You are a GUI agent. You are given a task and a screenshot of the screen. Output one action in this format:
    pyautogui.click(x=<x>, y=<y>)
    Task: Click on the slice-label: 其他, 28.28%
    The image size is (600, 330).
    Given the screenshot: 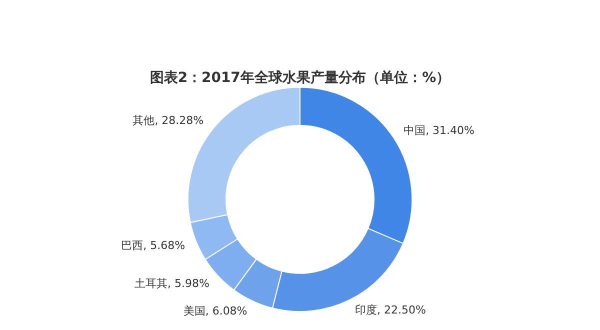 What is the action you would take?
    pyautogui.click(x=168, y=121)
    